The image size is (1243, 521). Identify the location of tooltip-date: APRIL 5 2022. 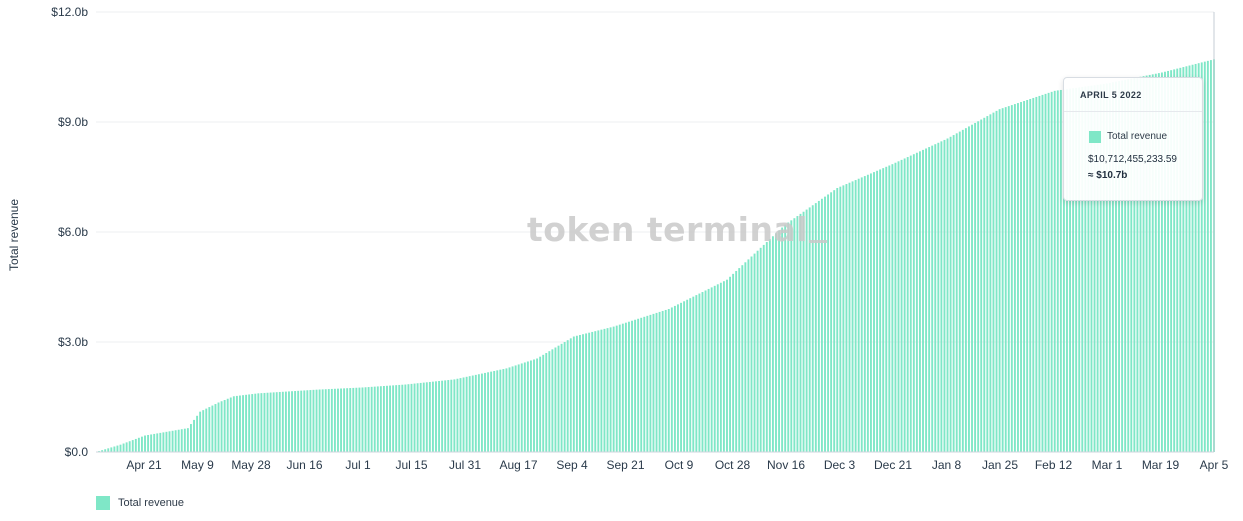
(1111, 95).